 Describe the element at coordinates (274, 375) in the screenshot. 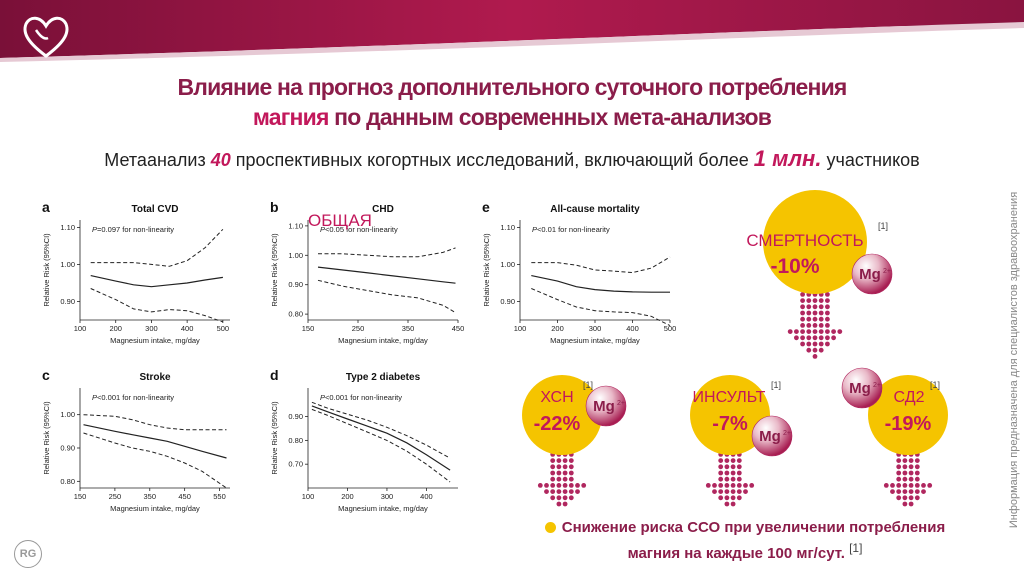

I see `panel-letter: d` at that location.